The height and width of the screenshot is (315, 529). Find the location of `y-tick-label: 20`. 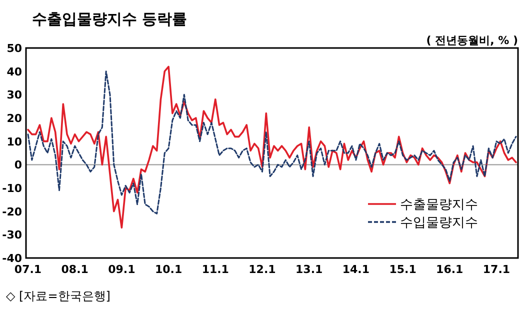

y-tick-label: 20 is located at coordinates (14, 118).